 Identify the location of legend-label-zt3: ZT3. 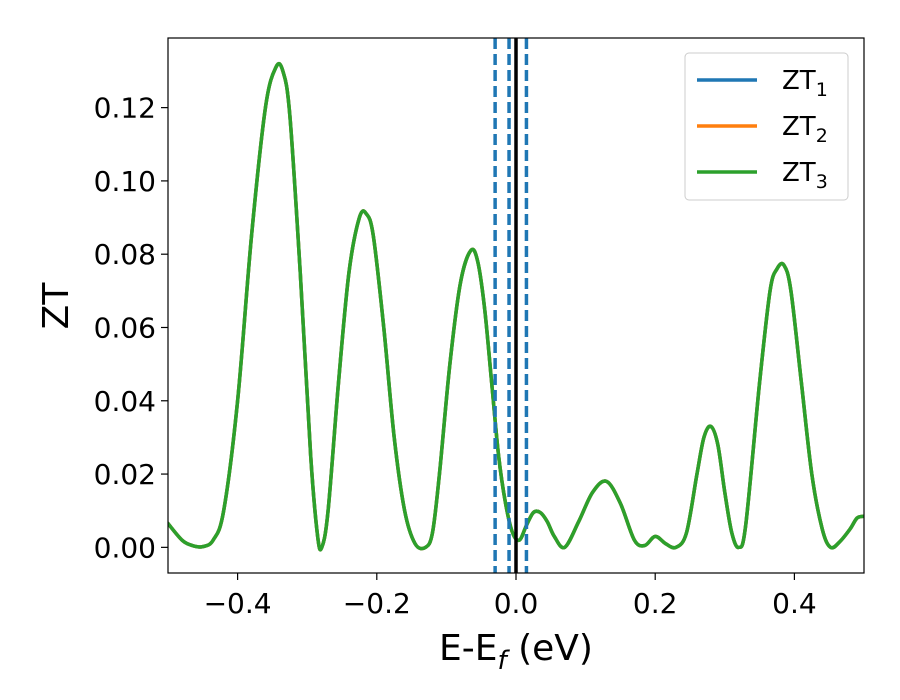
(805, 175).